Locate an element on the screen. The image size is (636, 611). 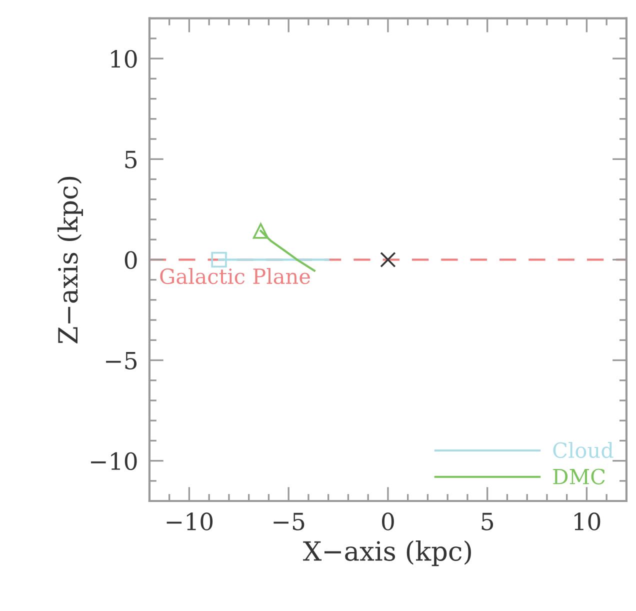
x-tick-label: −5 is located at coordinates (289, 521).